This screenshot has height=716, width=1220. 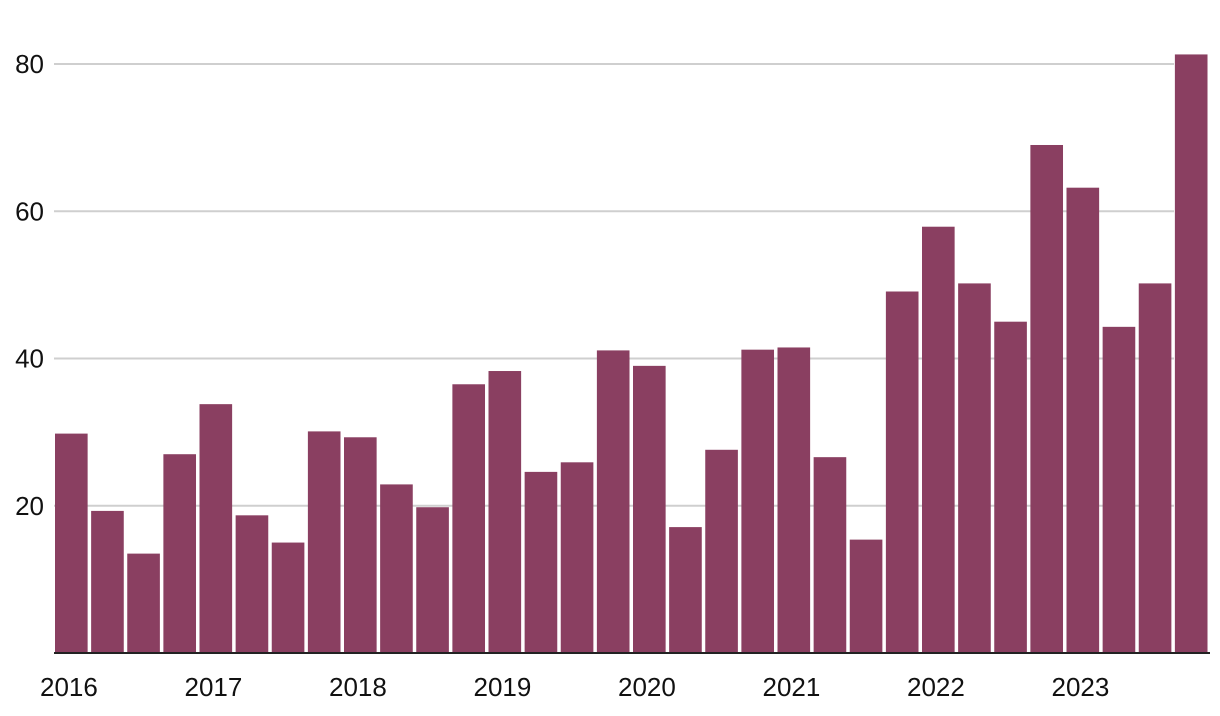 What do you see at coordinates (938, 439) in the screenshot?
I see `bar: 2022 Q1: 57.9` at bounding box center [938, 439].